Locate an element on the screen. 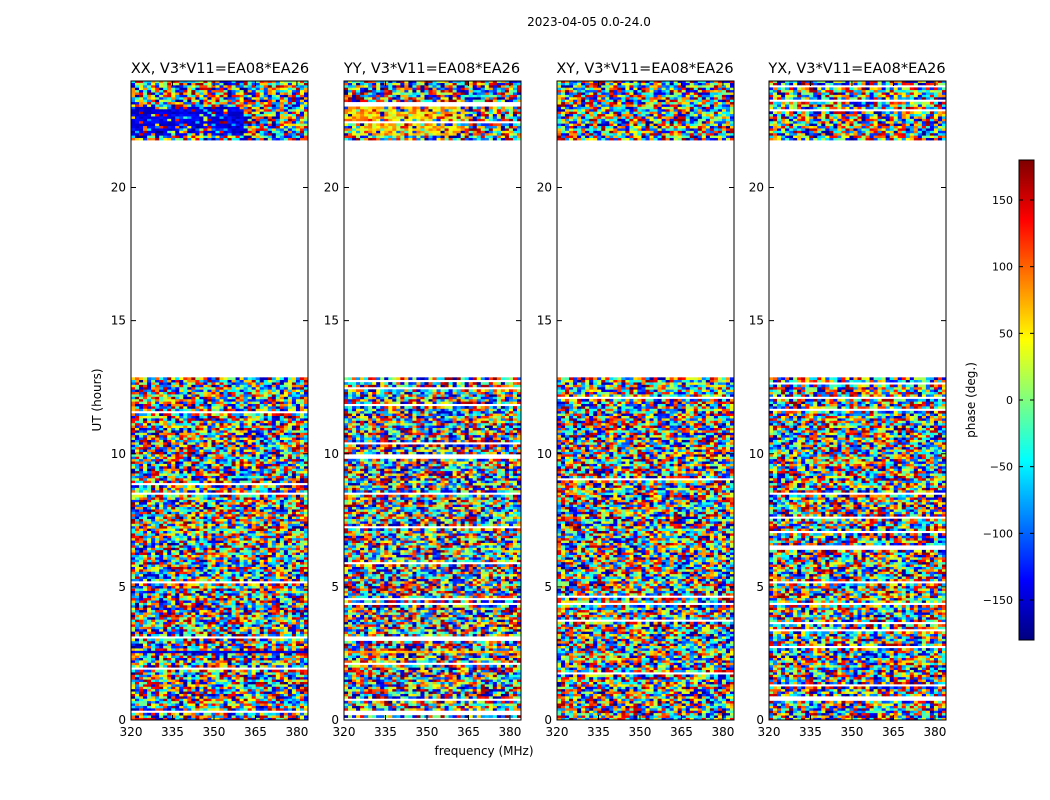 This screenshot has width=1050, height=800. figure-suptitle: 2023-04-05 0.0-24.0 is located at coordinates (589, 22).